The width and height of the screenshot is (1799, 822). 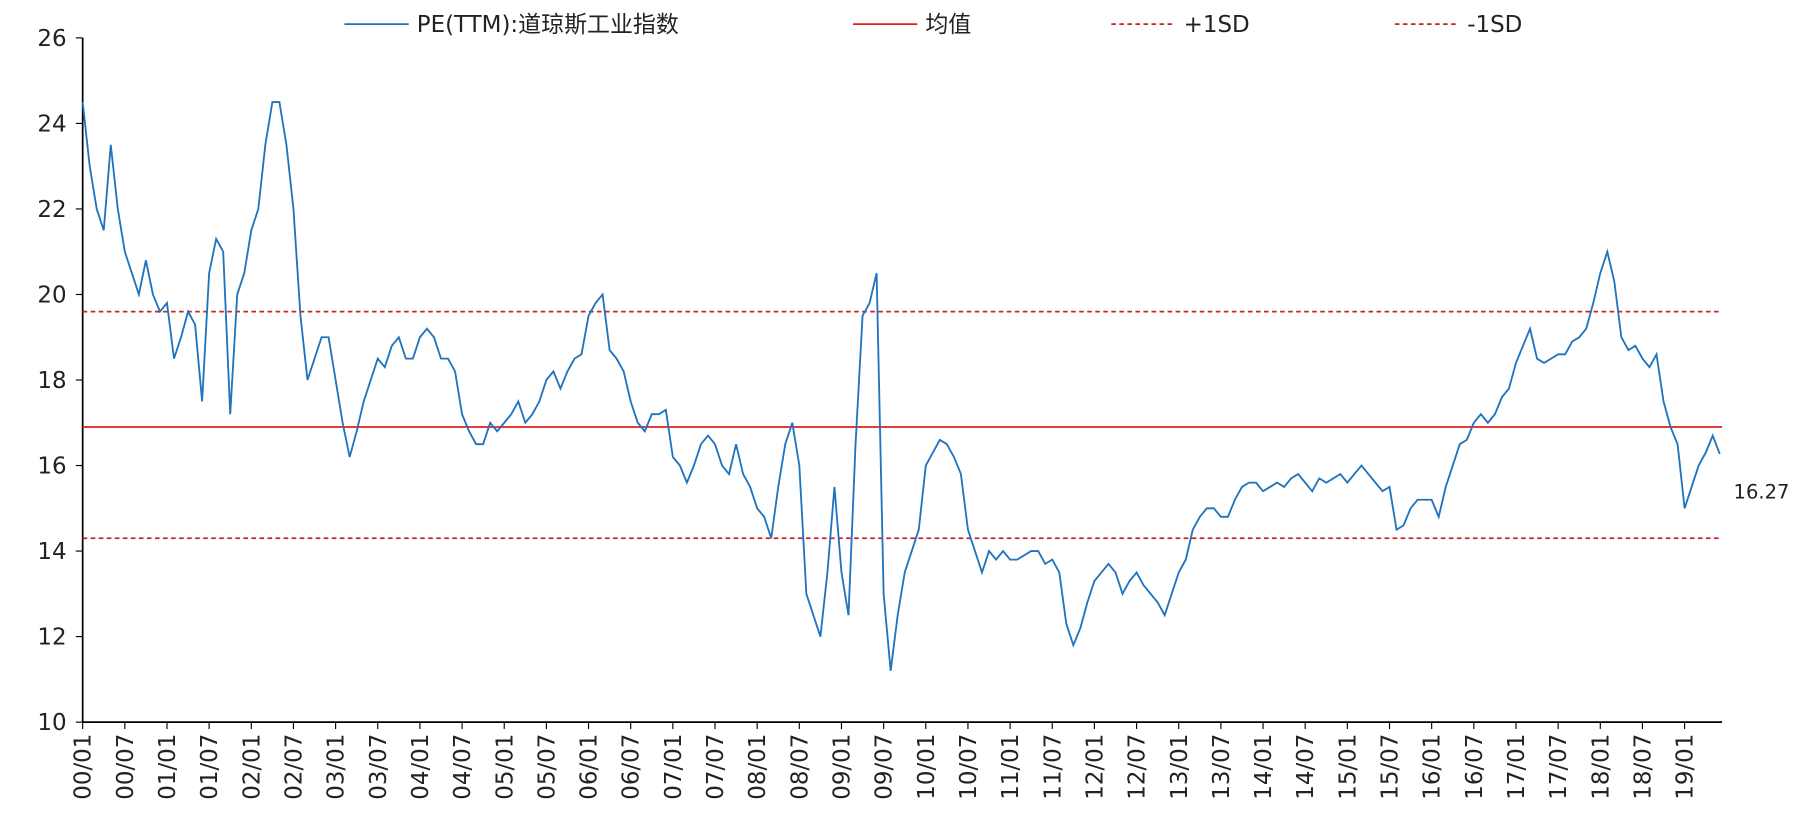 I want to click on x-tick-label: 11/01, so click(x=1011, y=767).